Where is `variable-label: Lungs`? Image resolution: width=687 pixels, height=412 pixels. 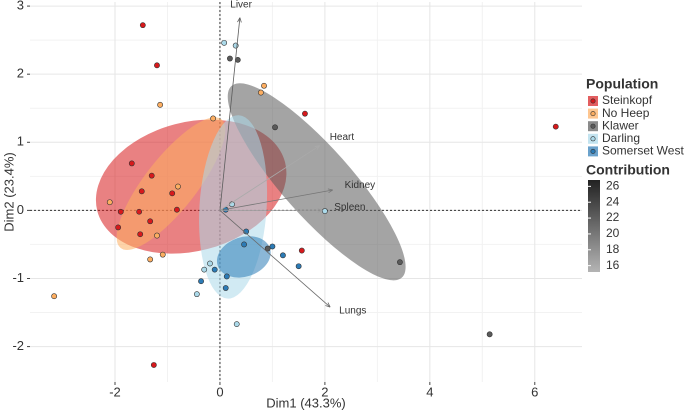 variable-label: Lungs is located at coordinates (352, 310).